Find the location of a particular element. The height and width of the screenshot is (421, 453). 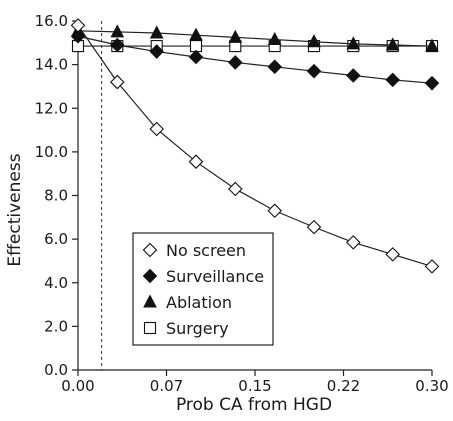

legend: No screen Surveillance Ablation Surgery is located at coordinates (203, 289).